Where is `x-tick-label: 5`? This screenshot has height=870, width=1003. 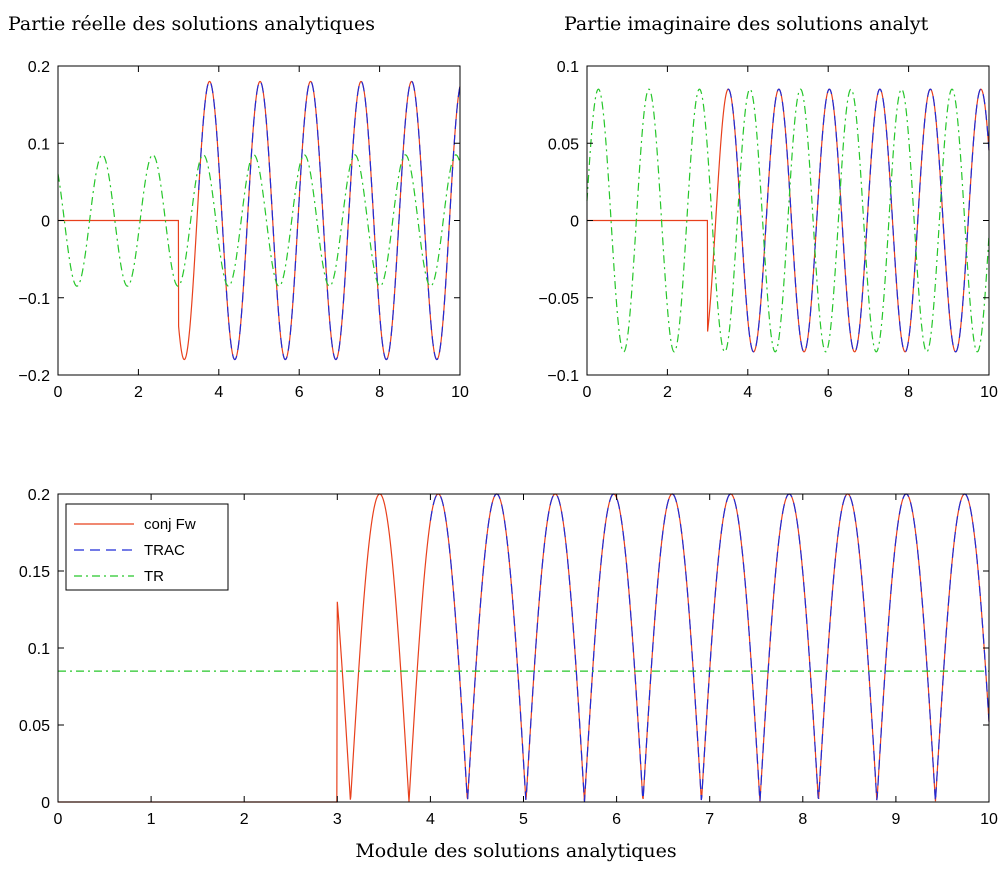 x-tick-label: 5 is located at coordinates (523, 819).